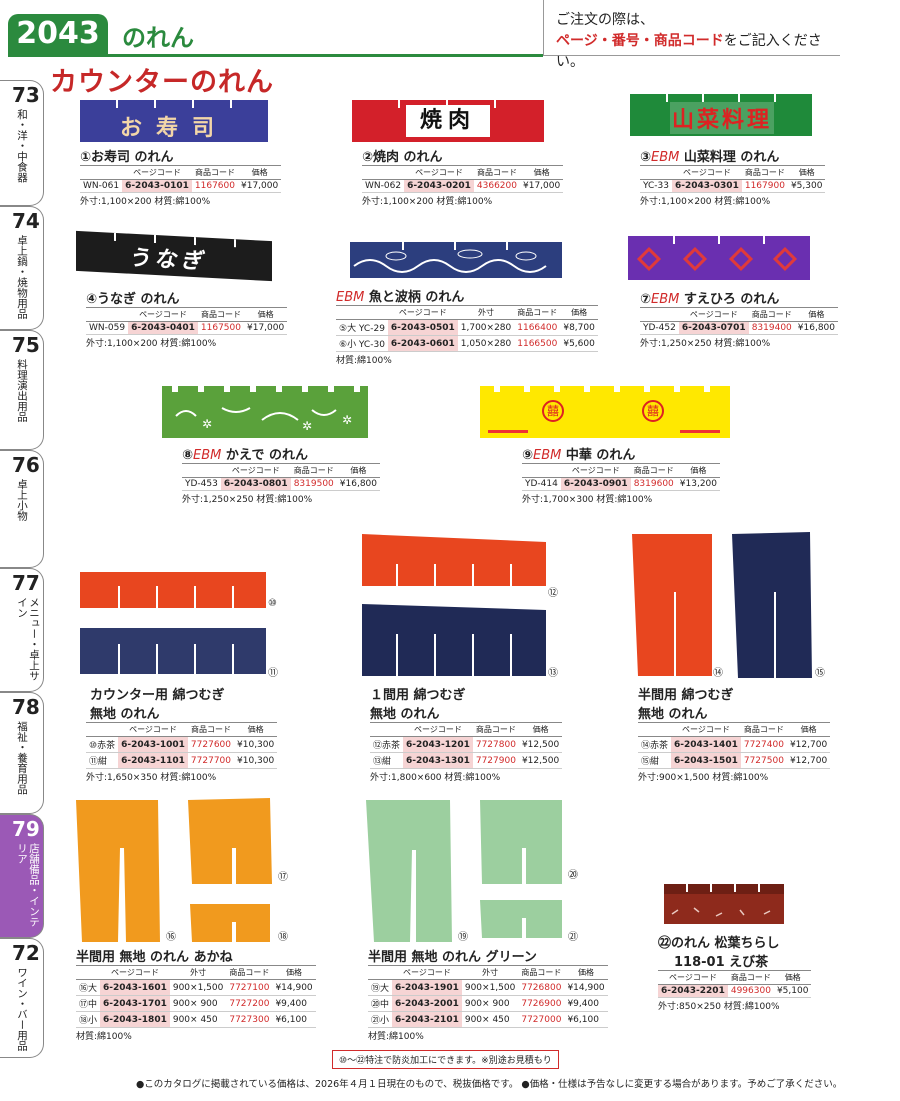 This screenshot has width=900, height=1101. Describe the element at coordinates (463, 186) in the screenshot. I see `table-row: WN-062 6-2043-0201 4366200 ¥17,000` at that location.